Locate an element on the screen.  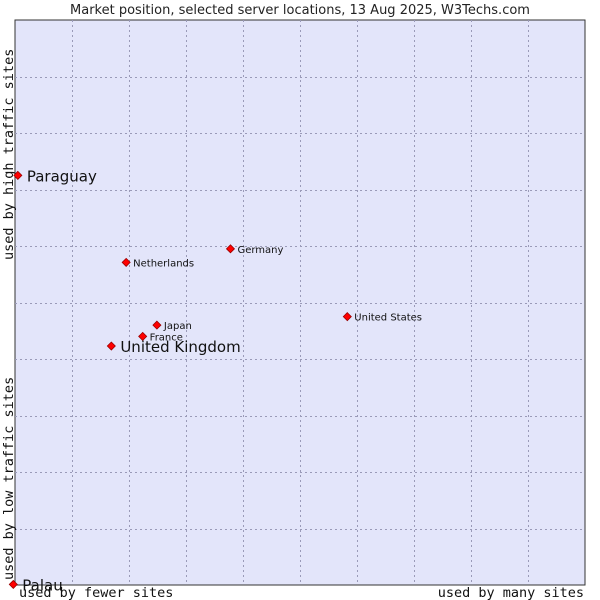
point-label-germany: Germany is located at coordinates (260, 250).